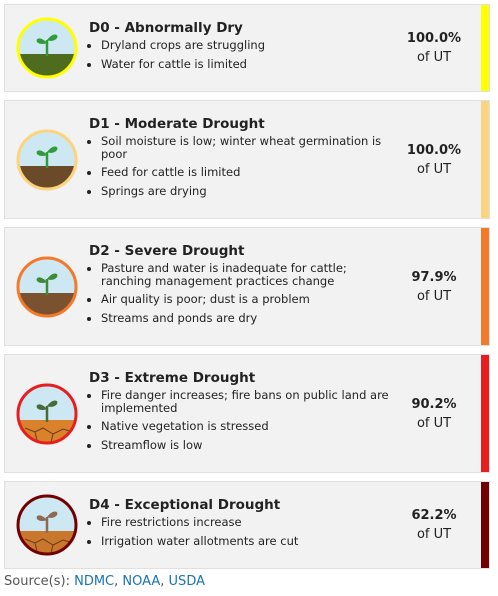 The image size is (498, 596). What do you see at coordinates (94, 581) in the screenshot?
I see `source-link: NDMC` at bounding box center [94, 581].